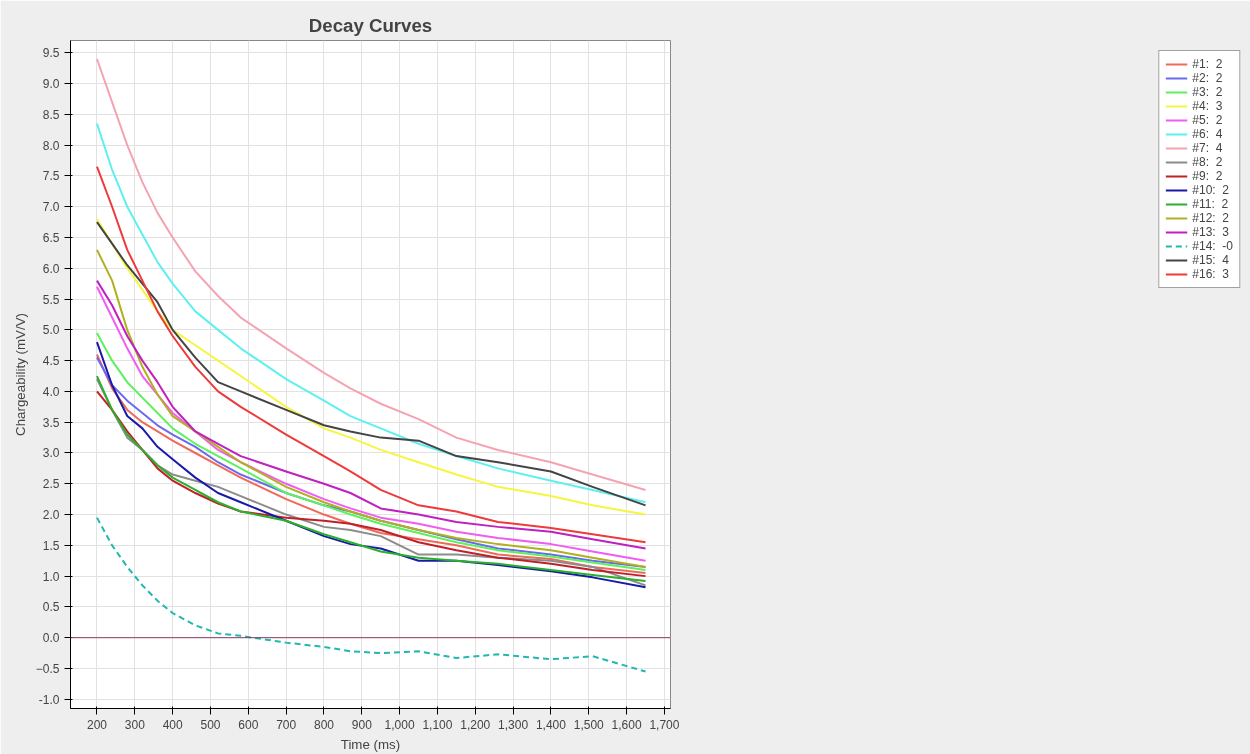 The height and width of the screenshot is (754, 1250). I want to click on y-tick-label: 1.5, so click(51, 545).